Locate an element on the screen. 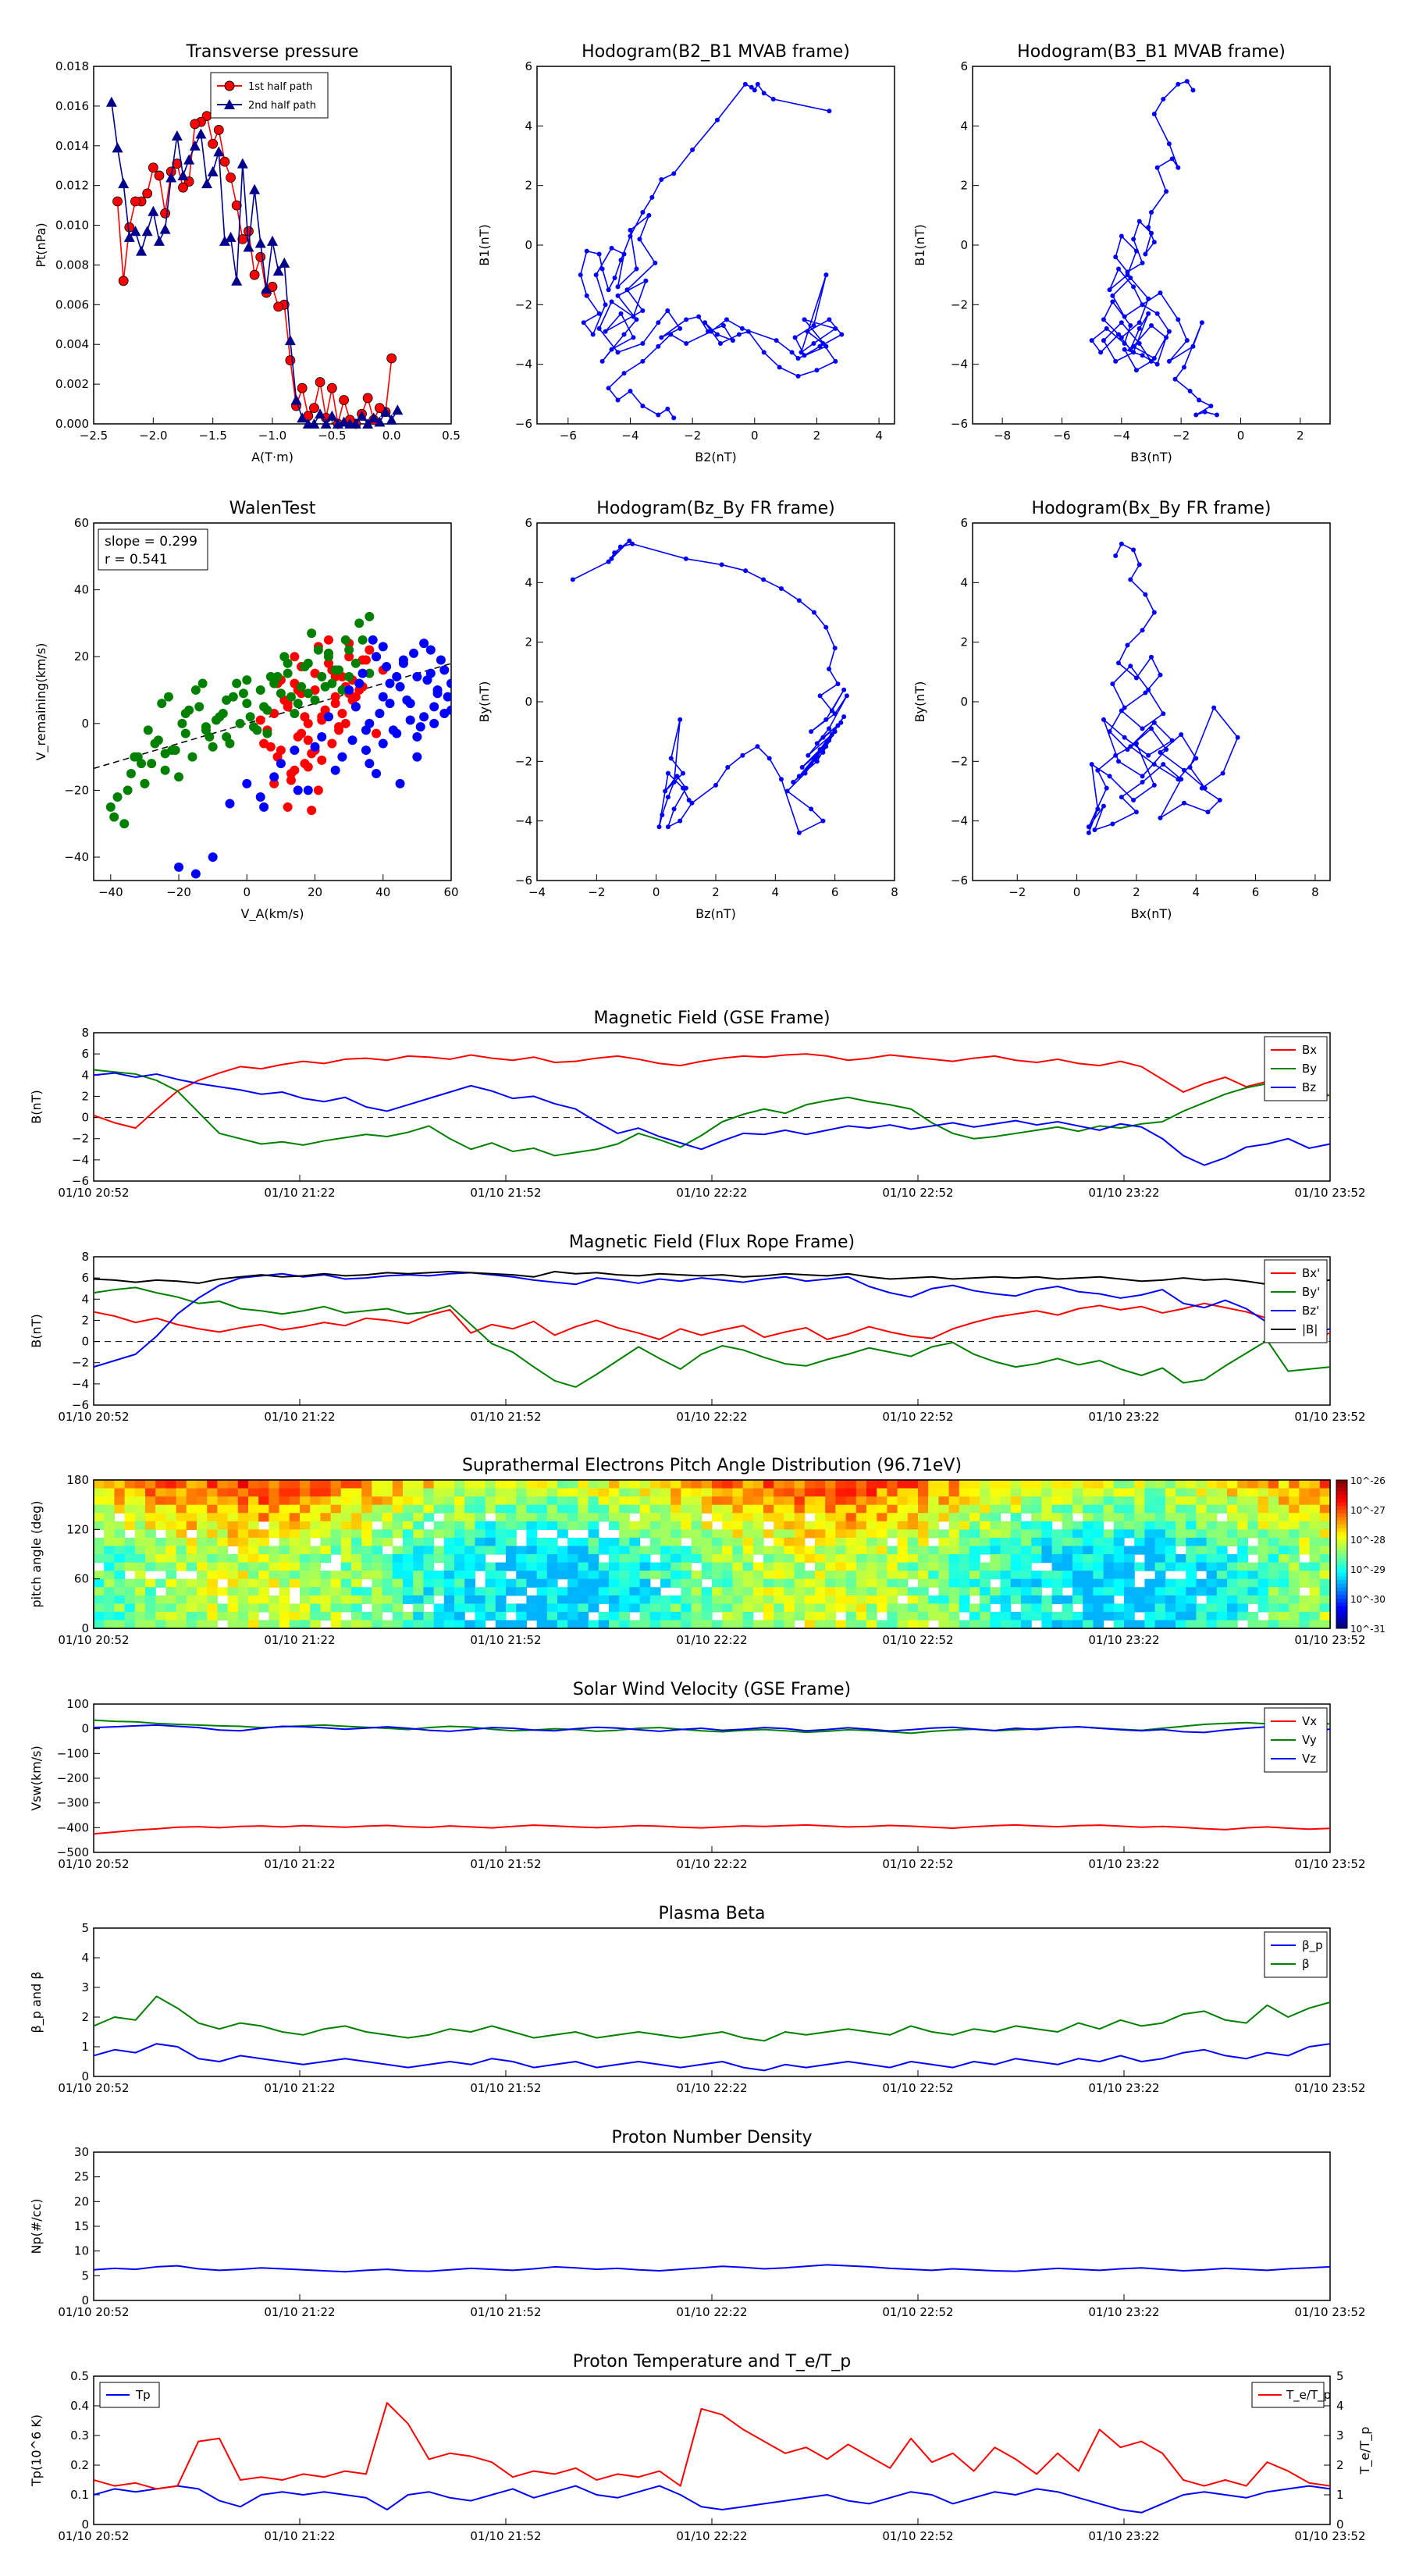 The image size is (1405, 2576). walen-xtick-label: 20 is located at coordinates (315, 892).